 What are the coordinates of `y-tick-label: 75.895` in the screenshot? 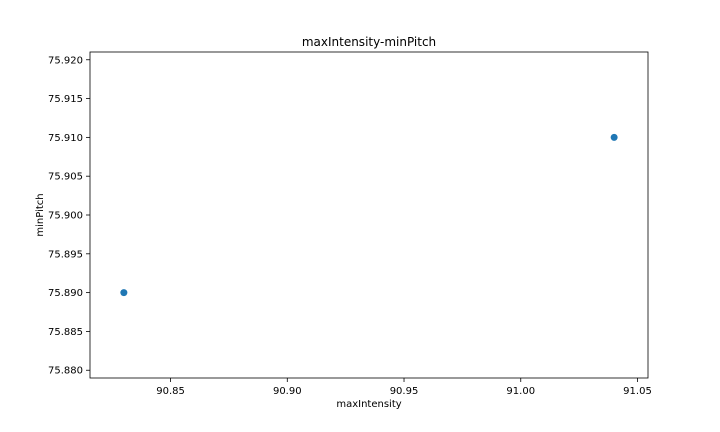 It's located at (65, 254).